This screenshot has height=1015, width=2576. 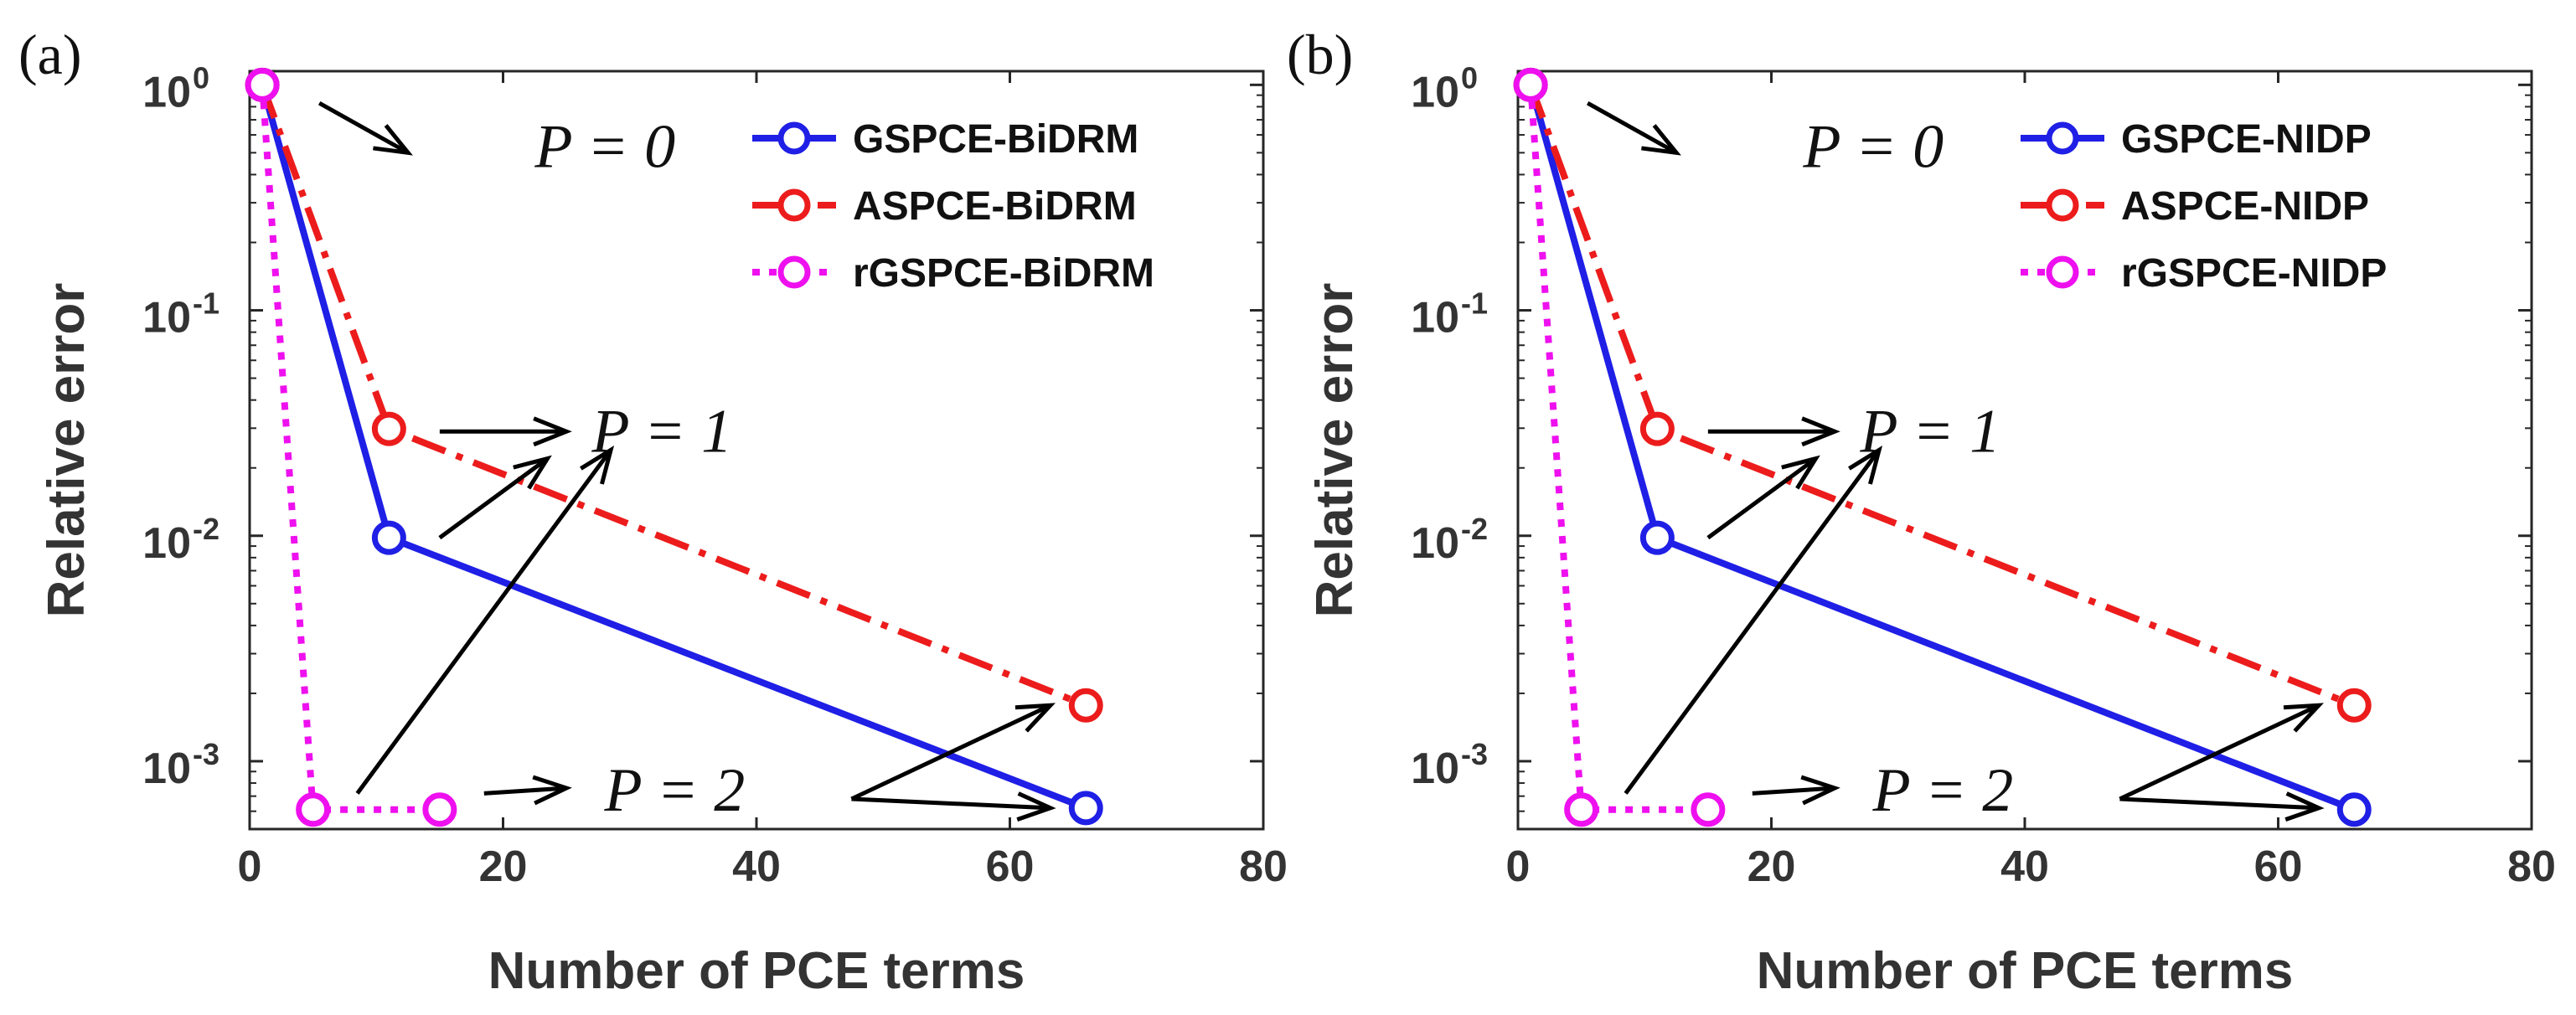 I want to click on legend-label: GSPCE-NIDP, so click(x=2246, y=139).